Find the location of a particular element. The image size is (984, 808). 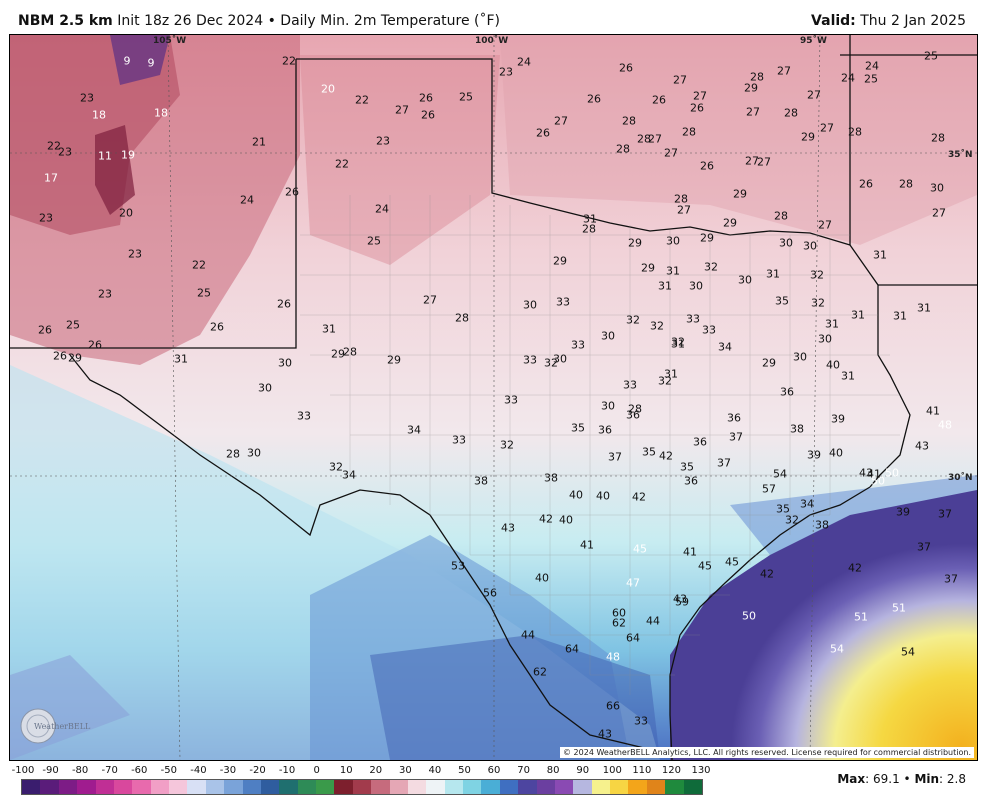

temperature-value: 64 is located at coordinates (572, 649).